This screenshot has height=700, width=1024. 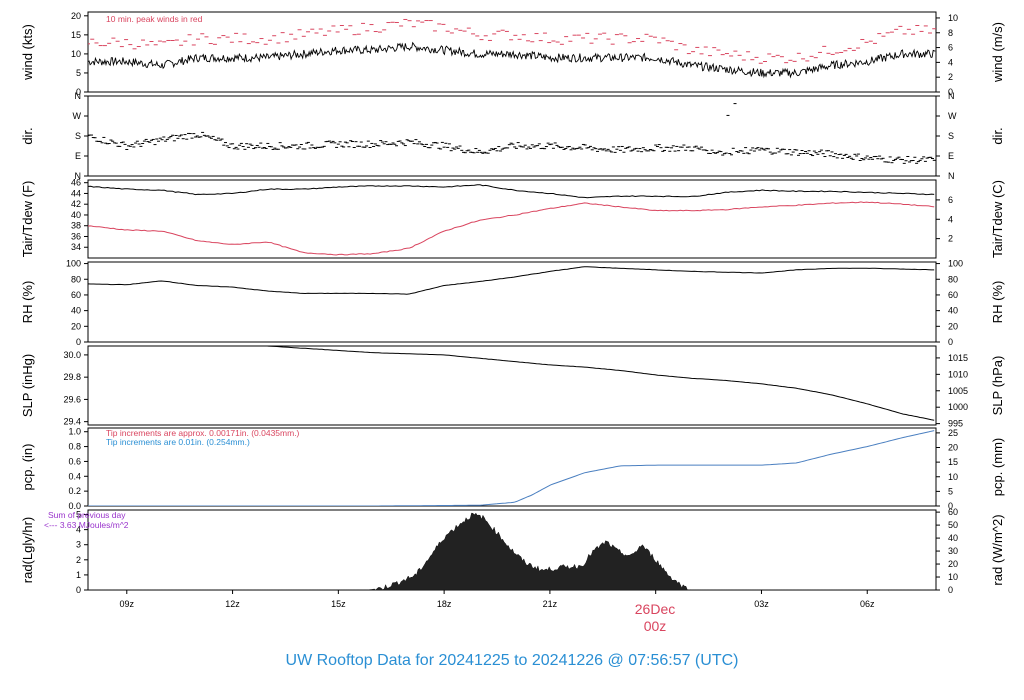 What do you see at coordinates (951, 136) in the screenshot?
I see `right-tick-label: S` at bounding box center [951, 136].